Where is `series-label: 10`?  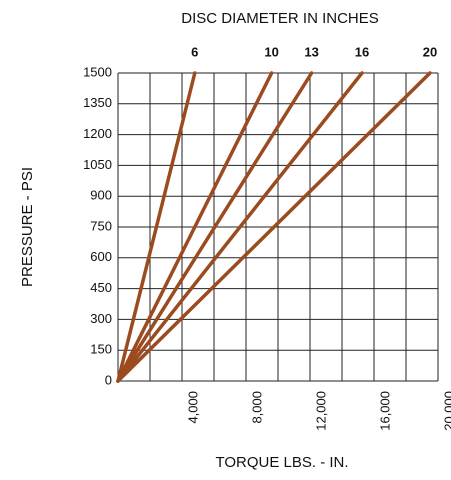 series-label: 10 is located at coordinates (271, 51).